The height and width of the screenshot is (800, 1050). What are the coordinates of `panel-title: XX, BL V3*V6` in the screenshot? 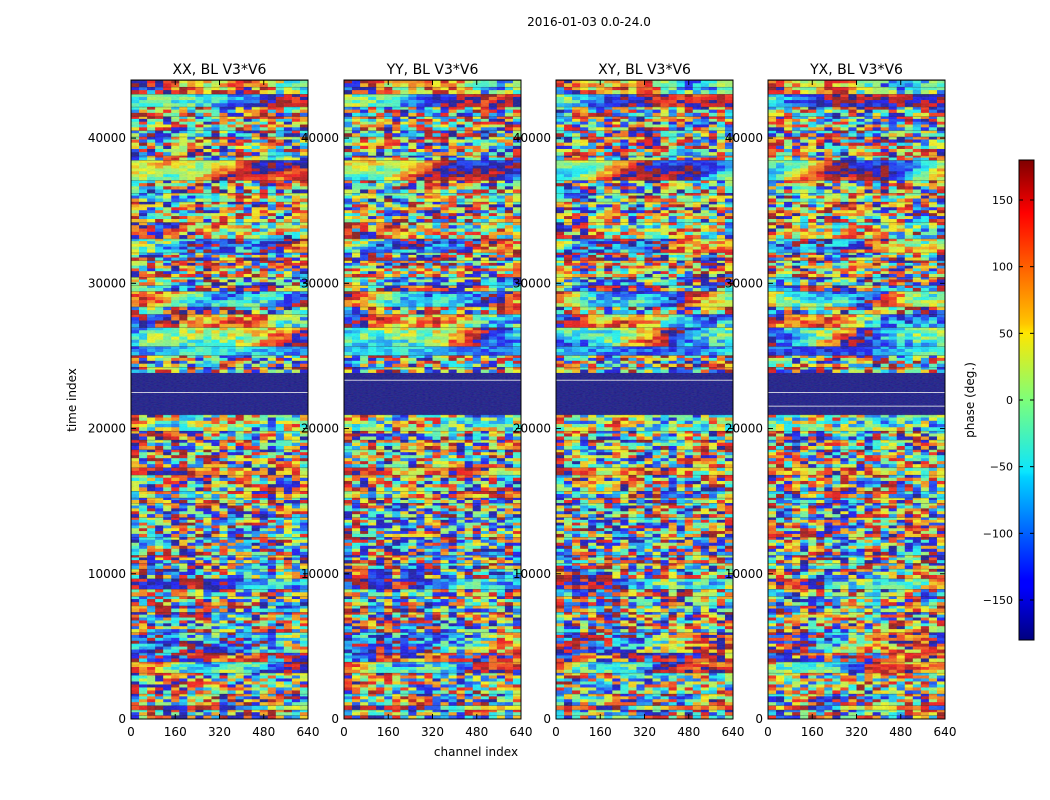 It's located at (220, 70).